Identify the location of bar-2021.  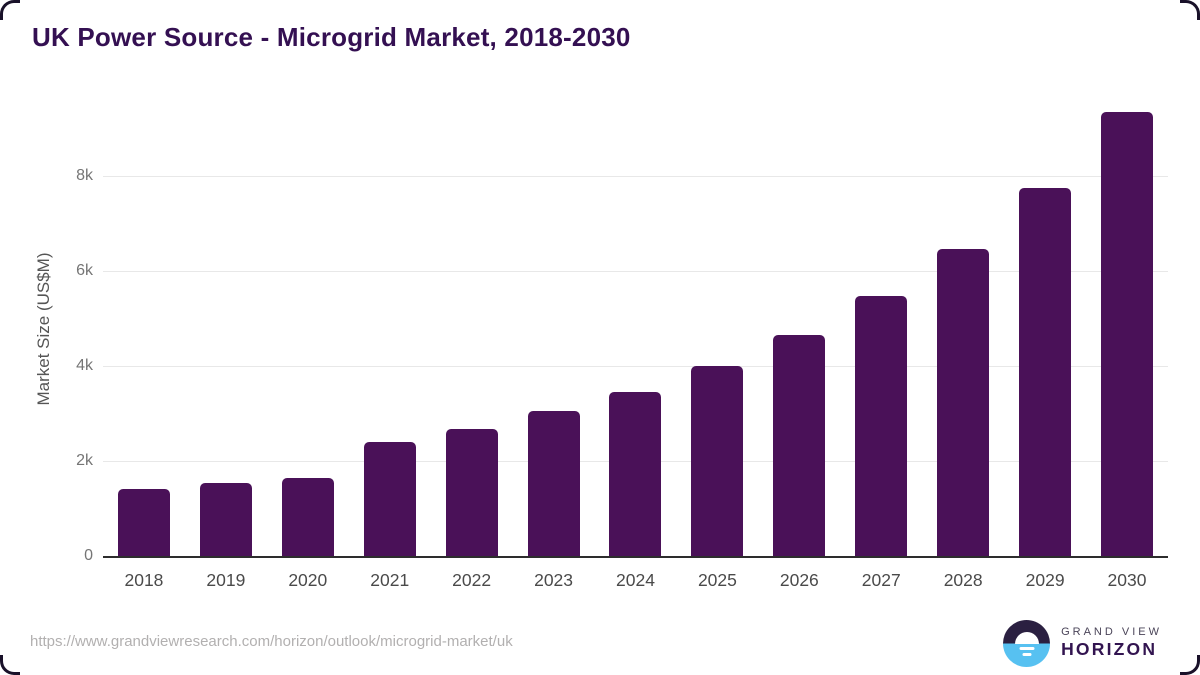
(389, 499).